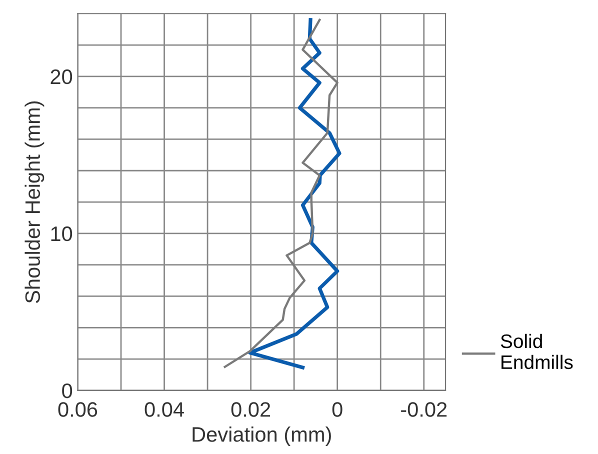  I want to click on x-axis-title: Deviation (mm), so click(261, 436).